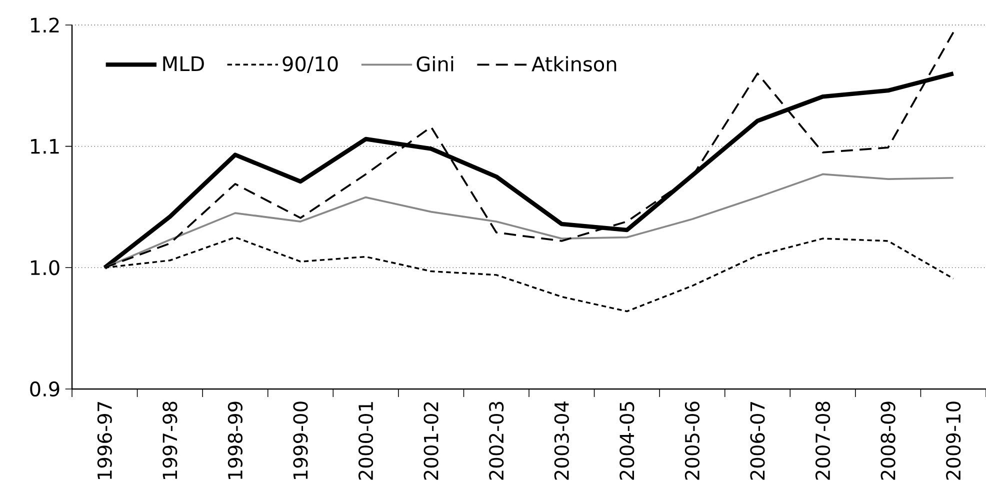  I want to click on x-tick-label: 1999-00, so click(300, 441).